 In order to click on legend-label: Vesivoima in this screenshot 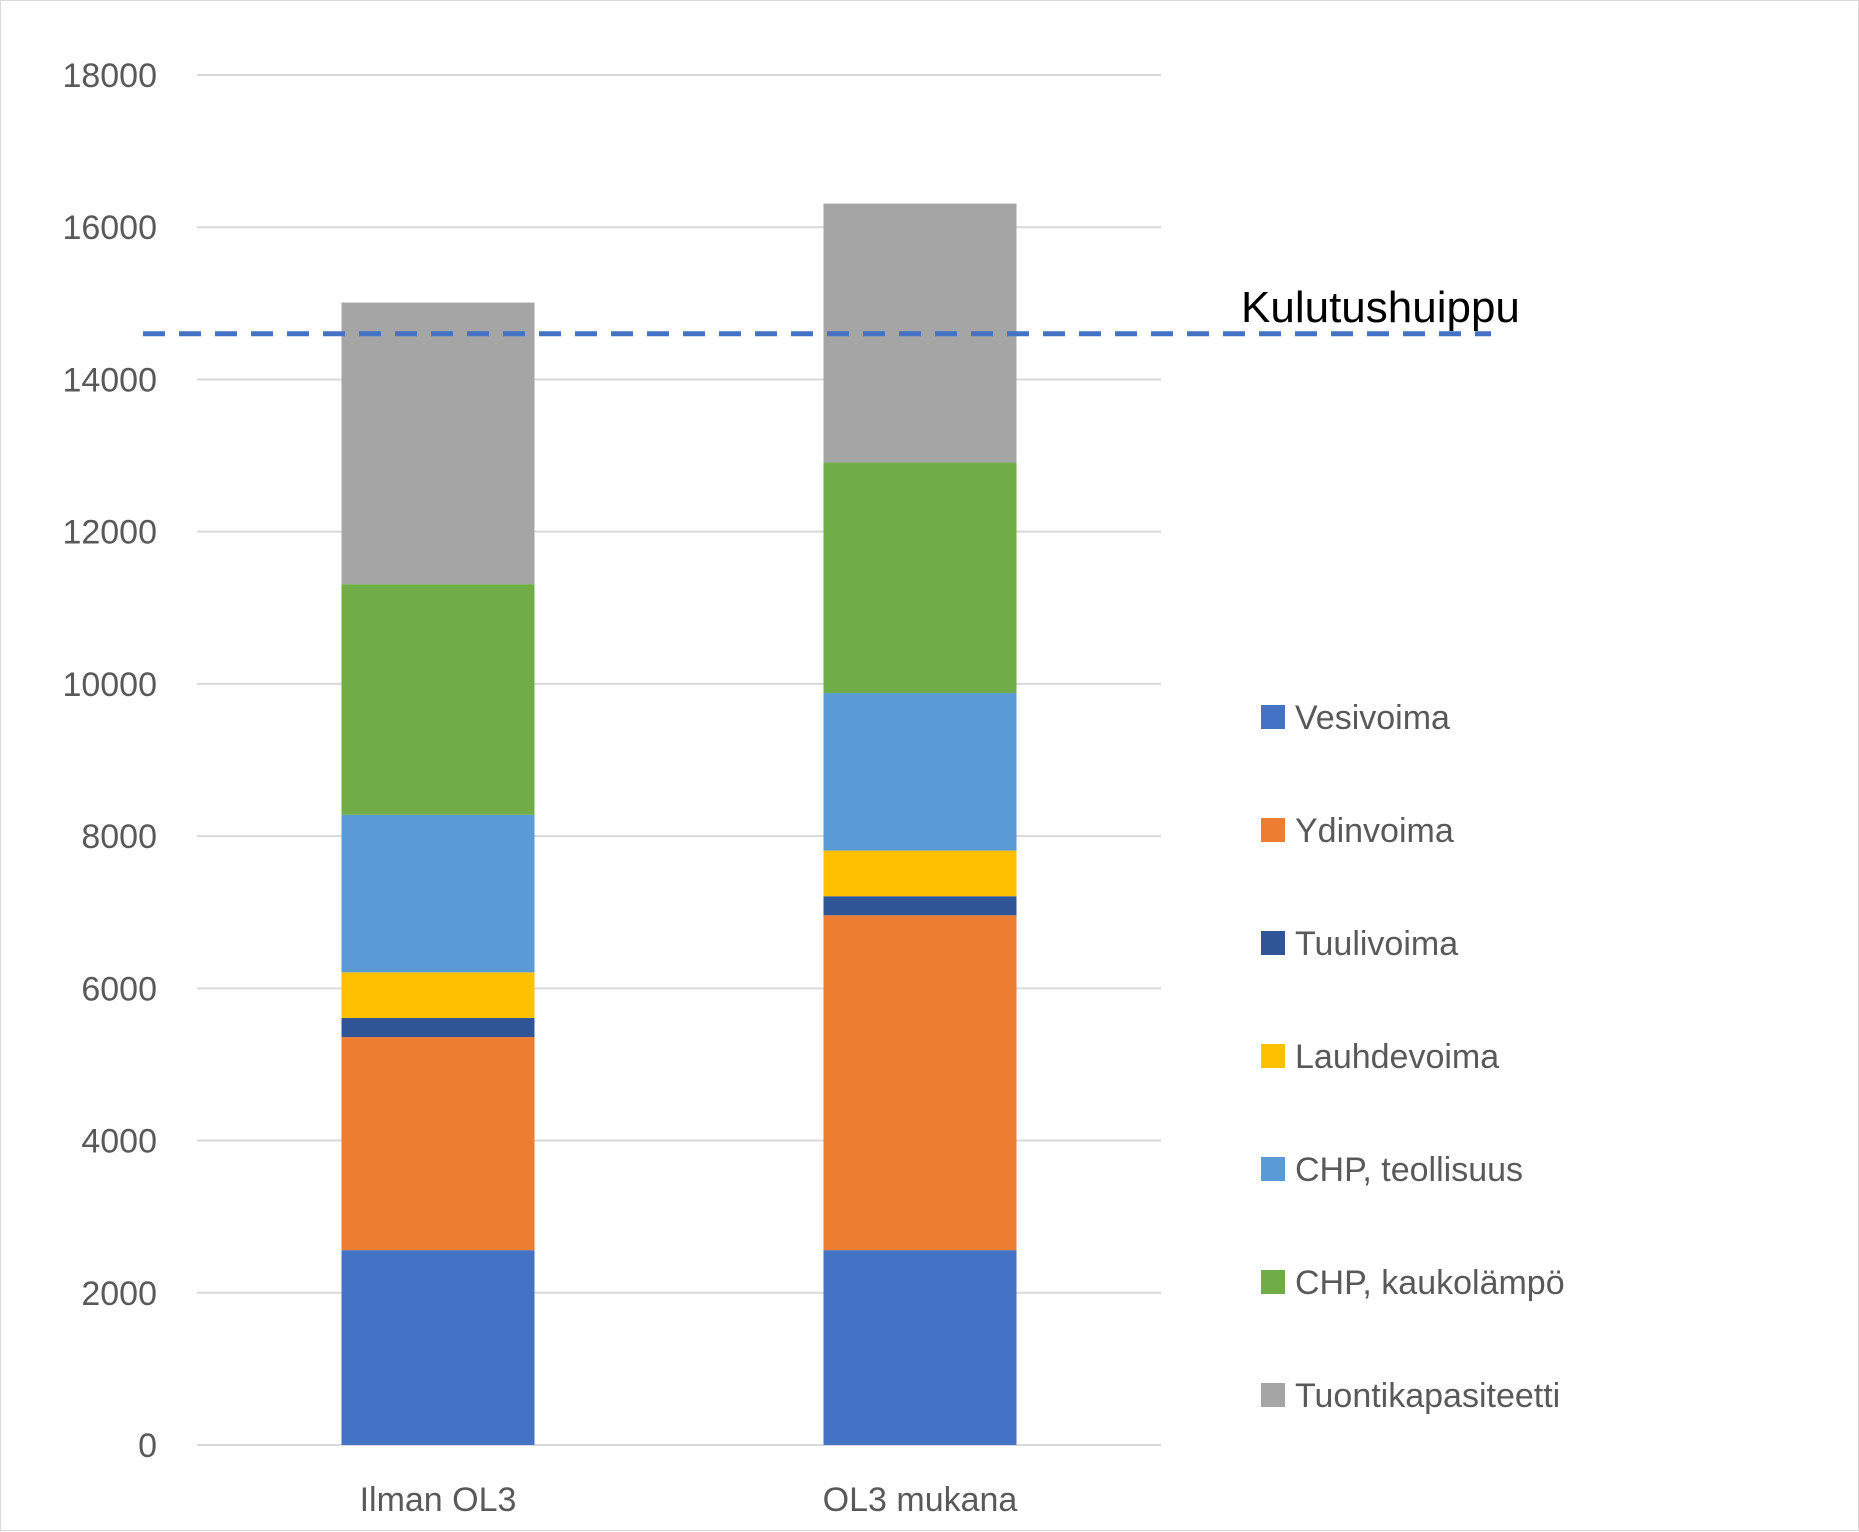, I will do `click(1372, 718)`.